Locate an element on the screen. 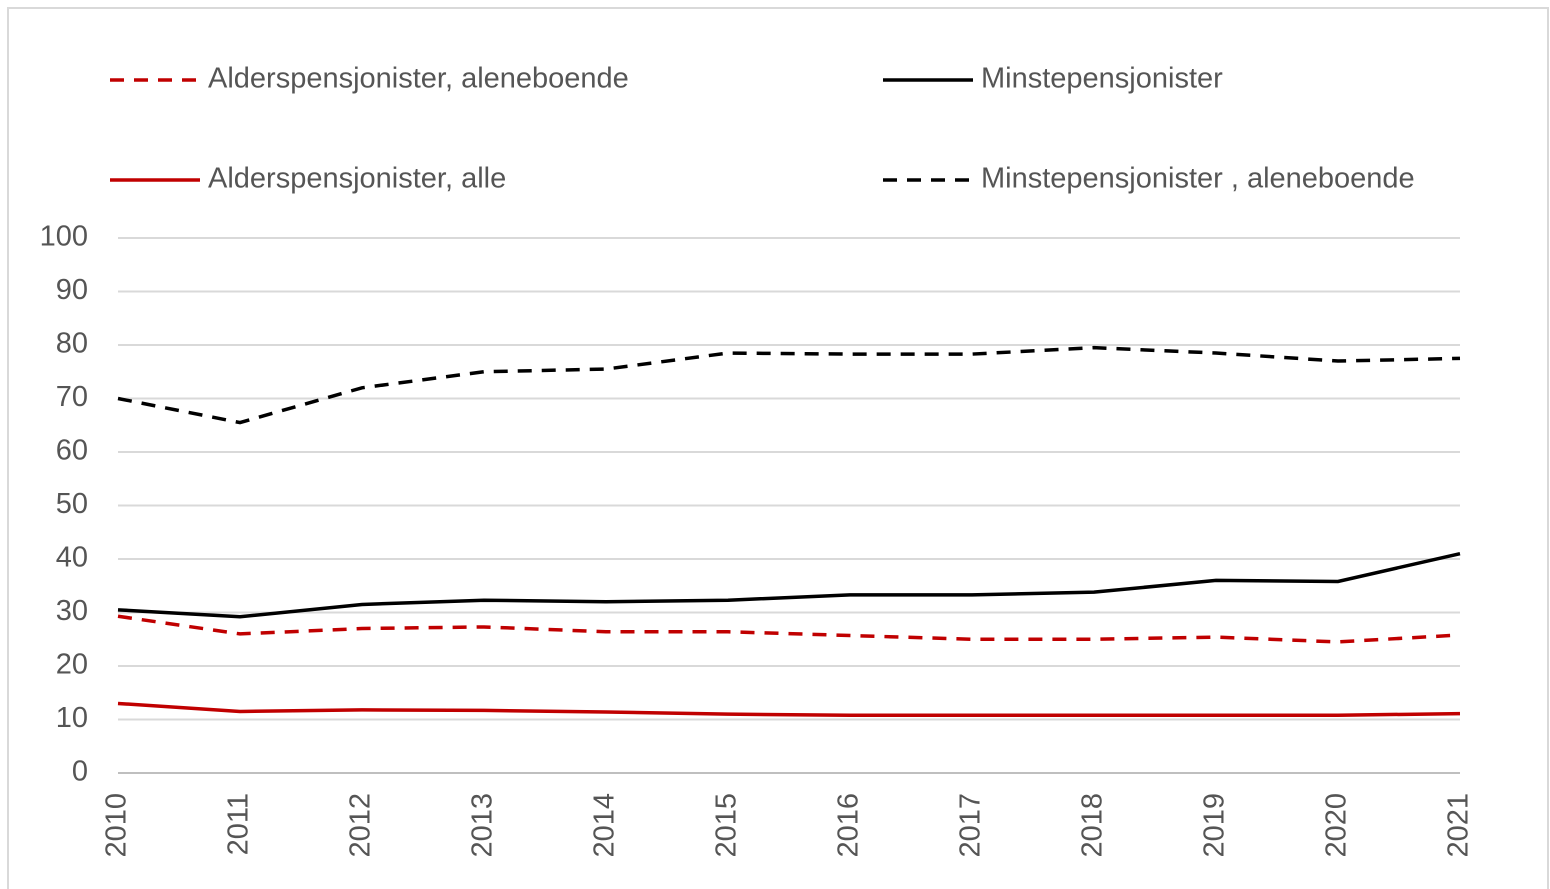  y-tick-label: 10 is located at coordinates (72, 718).